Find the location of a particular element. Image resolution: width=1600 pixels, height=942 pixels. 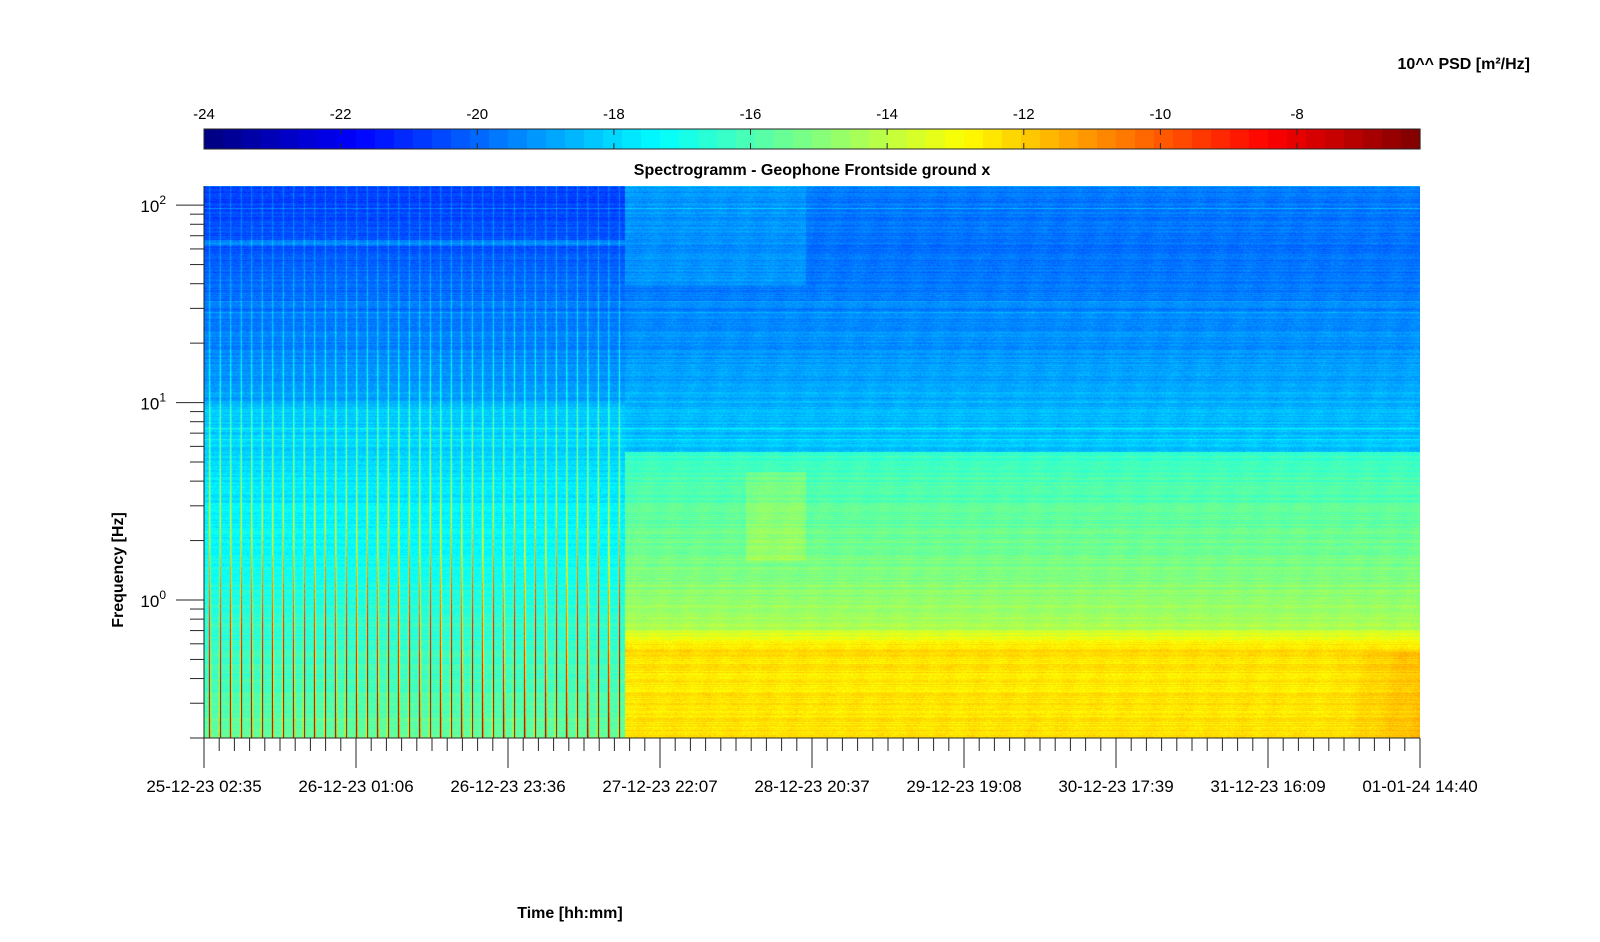

y-axis-ticks: 10⁰ 10¹ 10² is located at coordinates (172, 466).